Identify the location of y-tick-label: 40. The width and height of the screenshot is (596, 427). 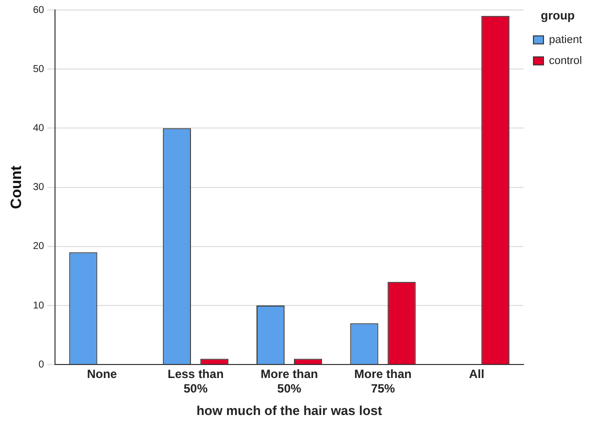
(39, 128).